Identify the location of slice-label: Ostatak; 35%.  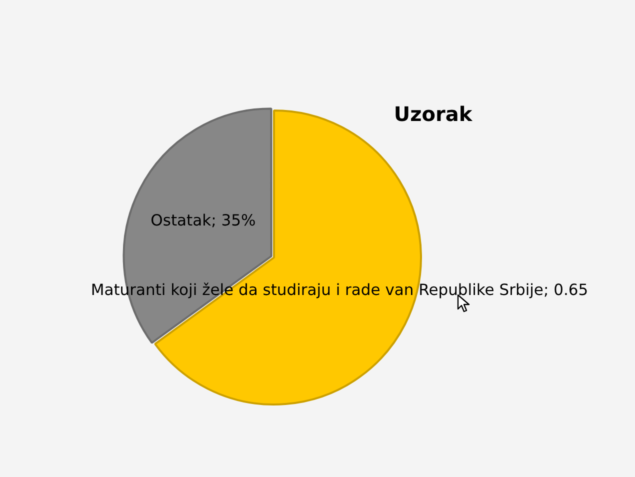
(203, 220).